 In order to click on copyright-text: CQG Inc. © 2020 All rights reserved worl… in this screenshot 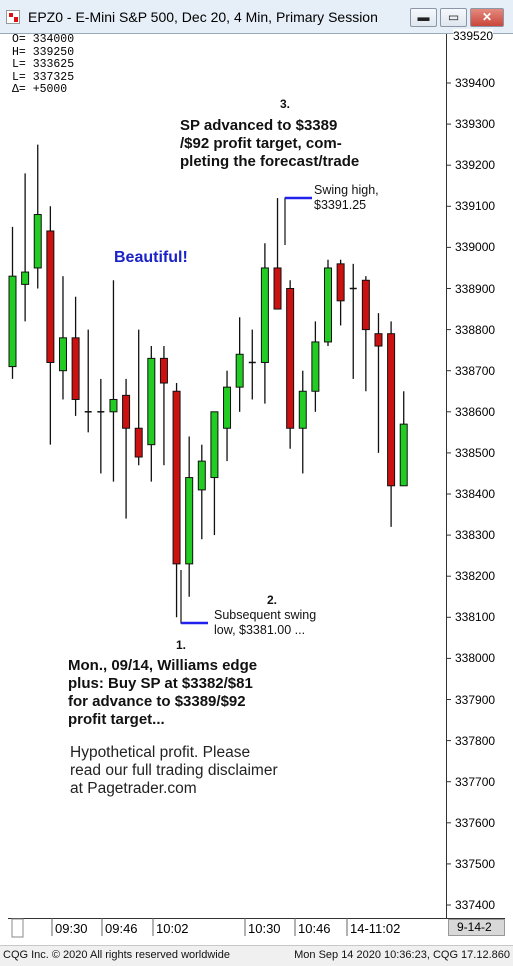, I will do `click(116, 955)`.